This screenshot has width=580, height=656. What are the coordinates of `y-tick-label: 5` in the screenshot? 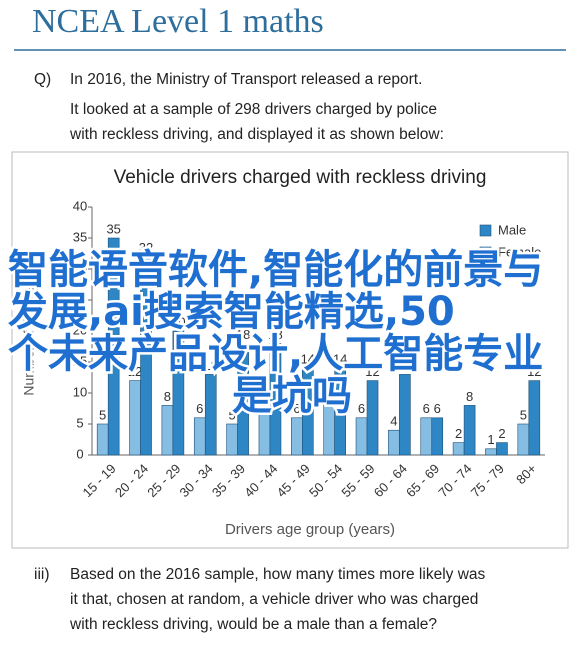 It's located at (79, 422).